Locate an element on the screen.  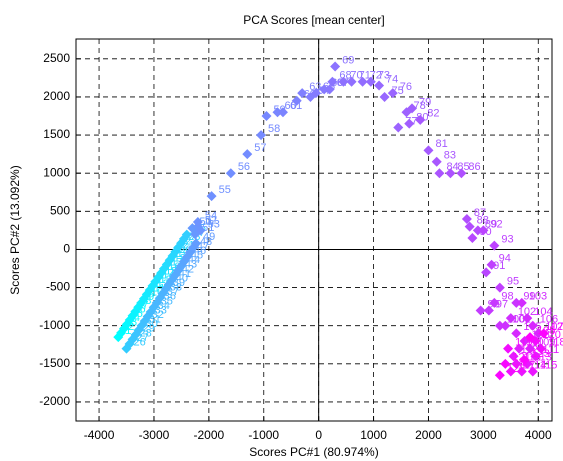
point-label: 4 is located at coordinates (137, 318).